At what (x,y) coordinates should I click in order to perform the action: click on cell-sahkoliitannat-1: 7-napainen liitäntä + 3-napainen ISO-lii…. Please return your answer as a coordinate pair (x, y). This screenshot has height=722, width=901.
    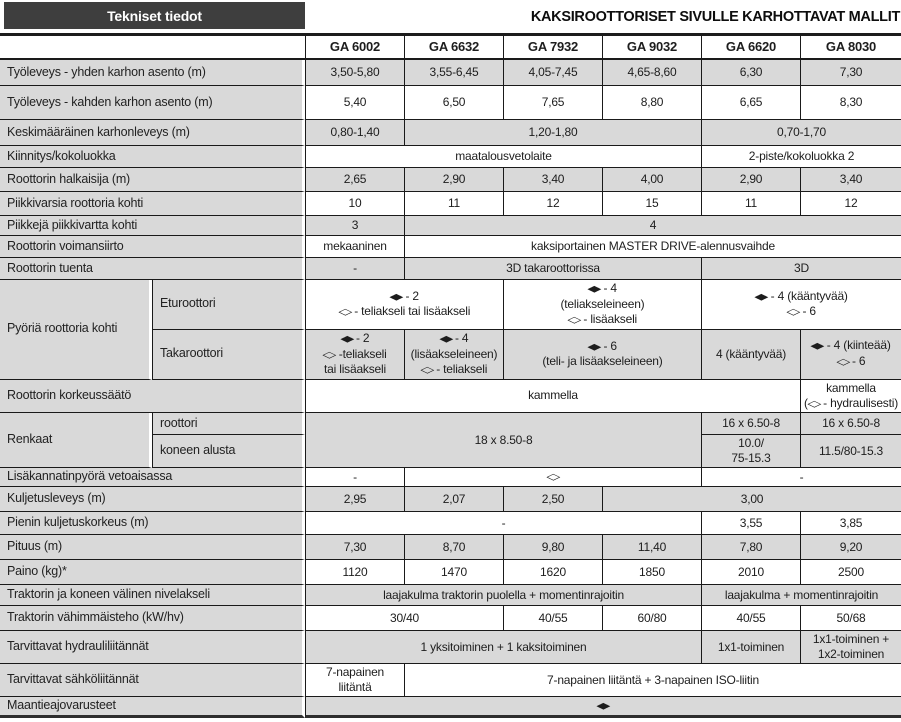
    Looking at the image, I should click on (652, 680).